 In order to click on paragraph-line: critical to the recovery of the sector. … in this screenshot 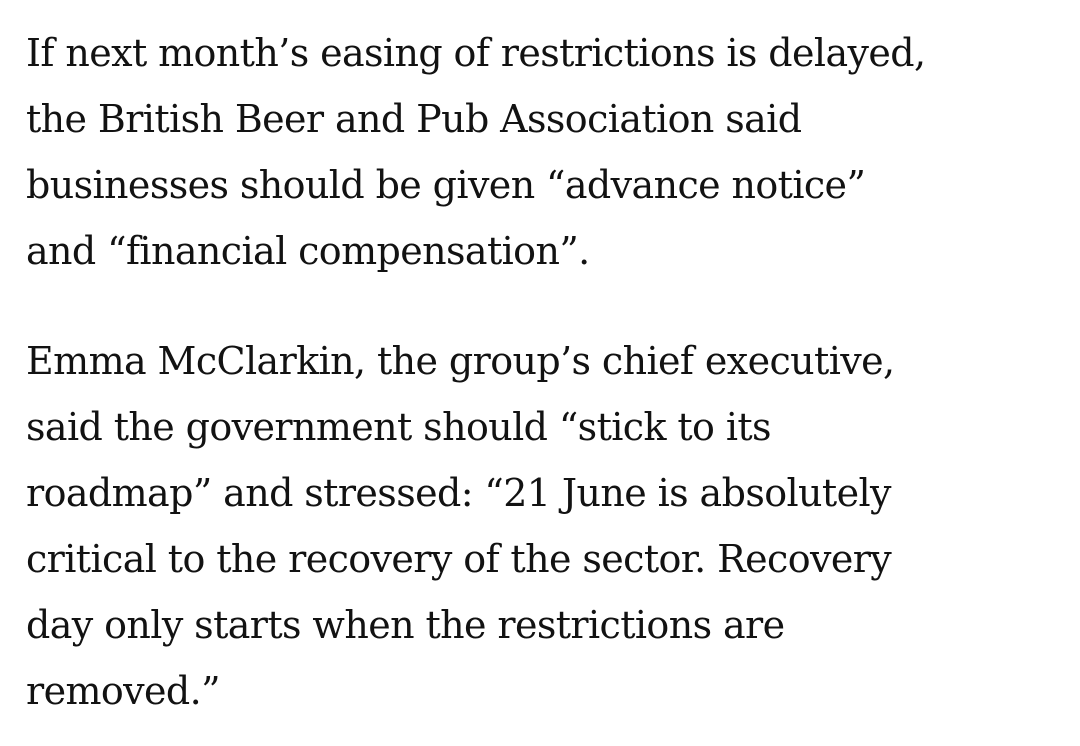, I will do `click(459, 559)`.